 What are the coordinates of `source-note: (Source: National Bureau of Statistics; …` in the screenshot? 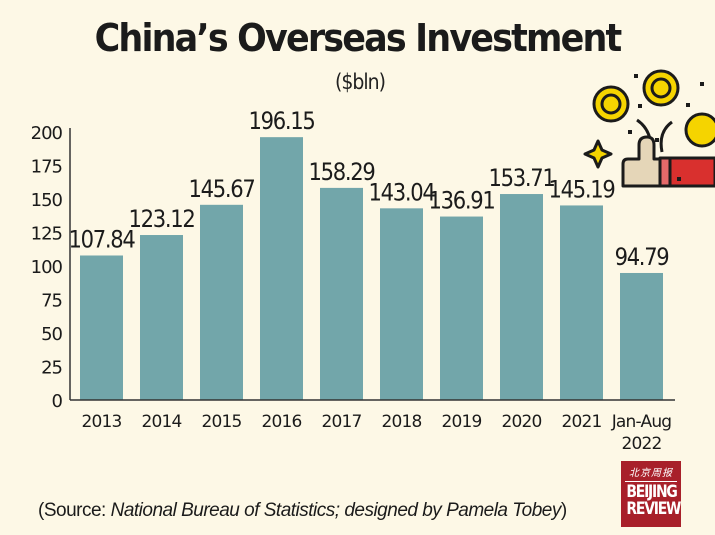 It's located at (302, 511).